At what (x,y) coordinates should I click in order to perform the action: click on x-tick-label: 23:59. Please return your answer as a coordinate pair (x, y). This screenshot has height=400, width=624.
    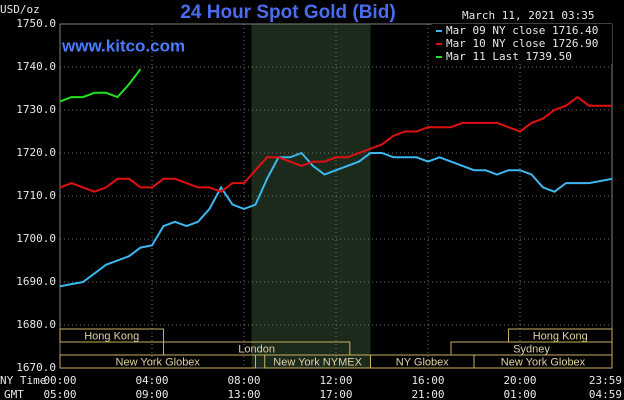
    Looking at the image, I should click on (605, 380).